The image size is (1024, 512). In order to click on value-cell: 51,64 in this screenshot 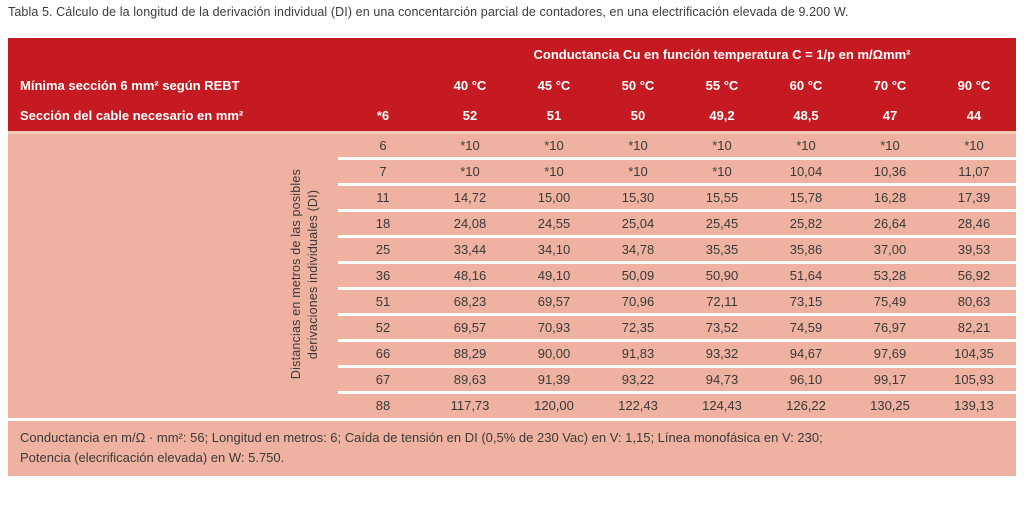, I will do `click(806, 274)`.